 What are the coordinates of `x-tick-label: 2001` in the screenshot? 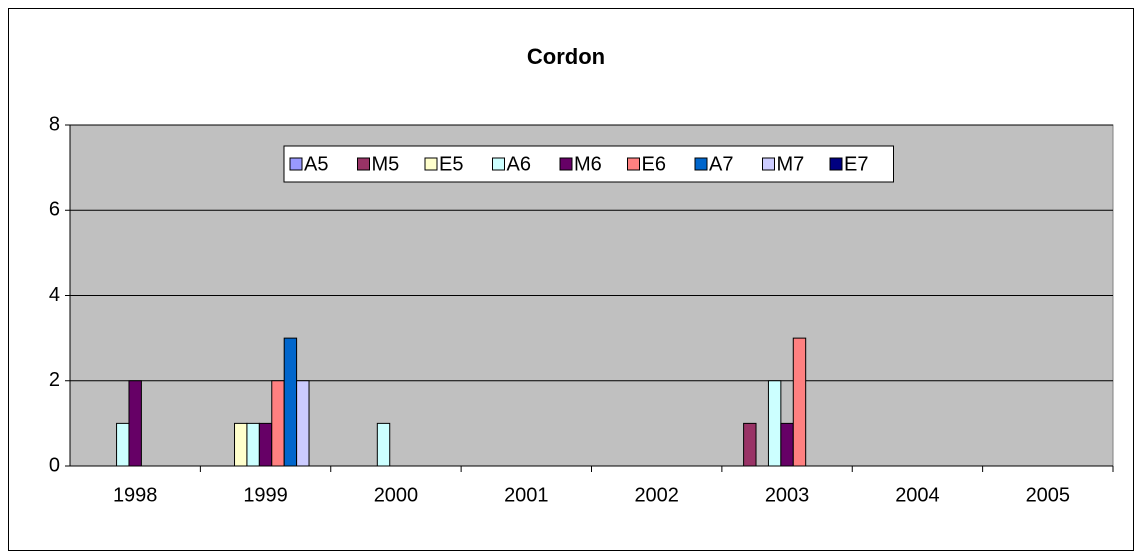 It's located at (526, 495).